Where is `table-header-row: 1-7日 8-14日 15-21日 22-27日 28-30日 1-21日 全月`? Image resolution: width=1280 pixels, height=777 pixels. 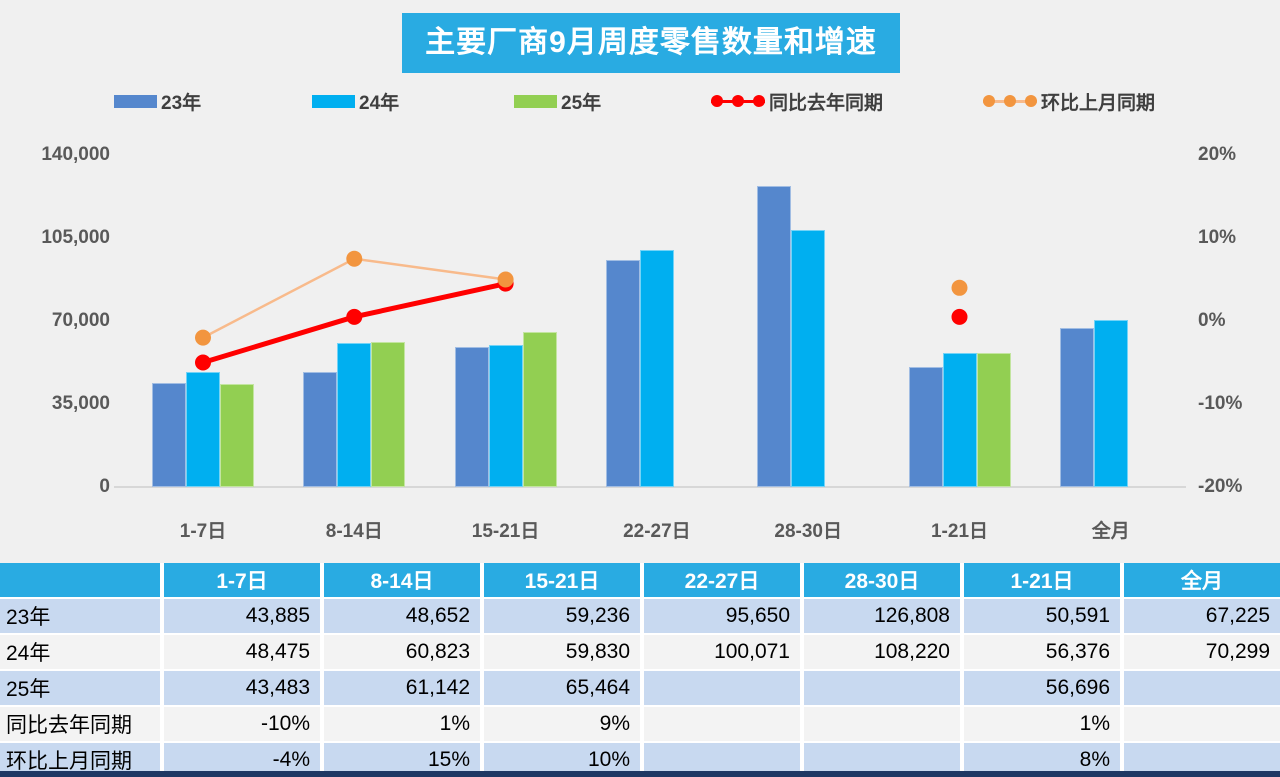
table-header-row: 1-7日 8-14日 15-21日 22-27日 28-30日 1-21日 全月 is located at coordinates (640, 581).